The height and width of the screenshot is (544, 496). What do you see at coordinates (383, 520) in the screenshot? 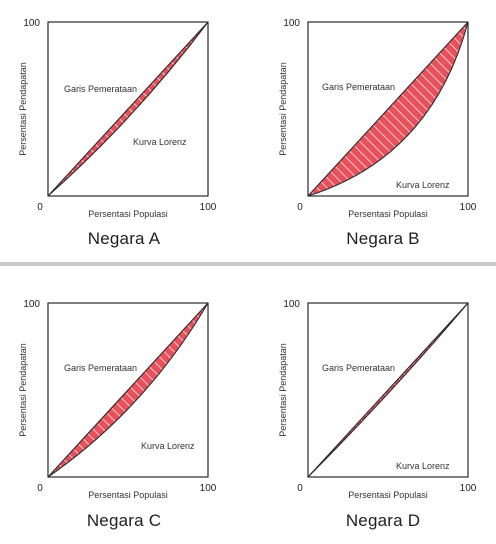
I see `panel-title-d: Negara D` at bounding box center [383, 520].